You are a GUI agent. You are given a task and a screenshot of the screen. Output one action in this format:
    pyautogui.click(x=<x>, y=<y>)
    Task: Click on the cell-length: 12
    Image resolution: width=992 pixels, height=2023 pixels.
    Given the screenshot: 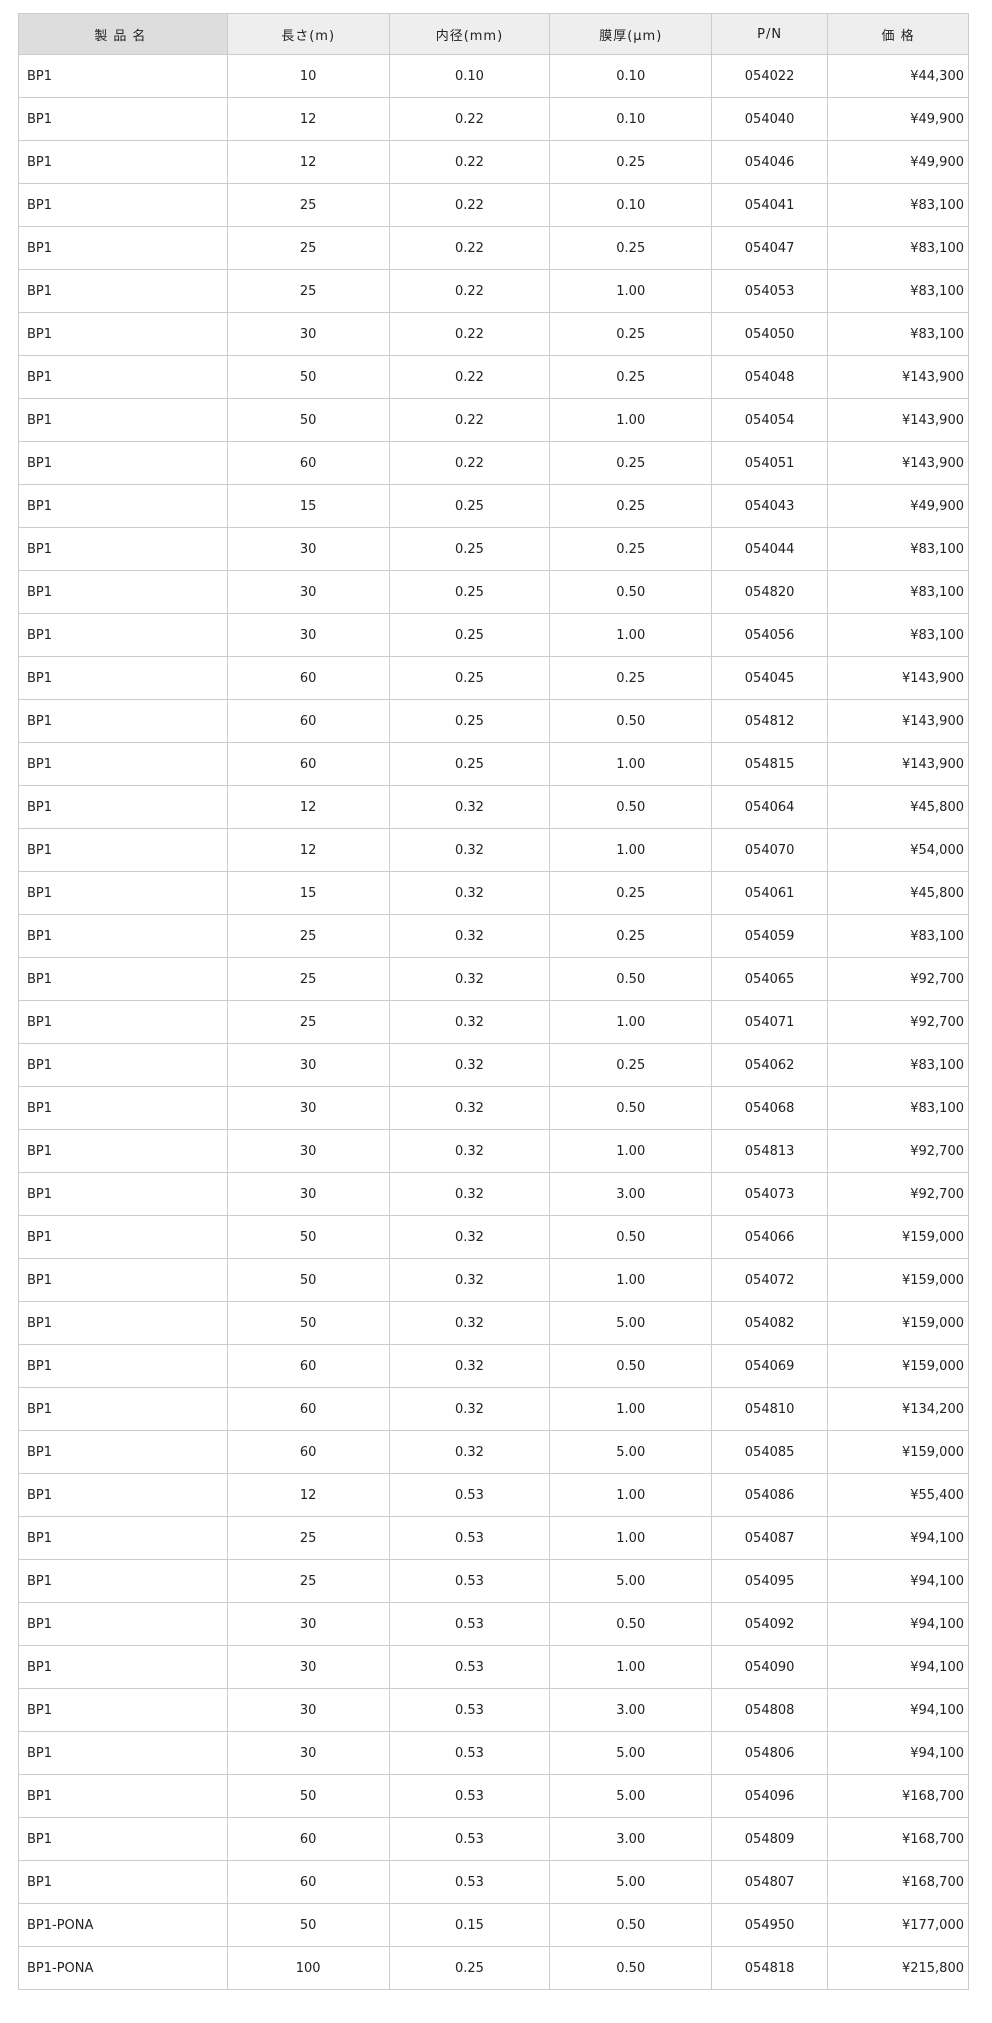 What is the action you would take?
    pyautogui.click(x=308, y=162)
    